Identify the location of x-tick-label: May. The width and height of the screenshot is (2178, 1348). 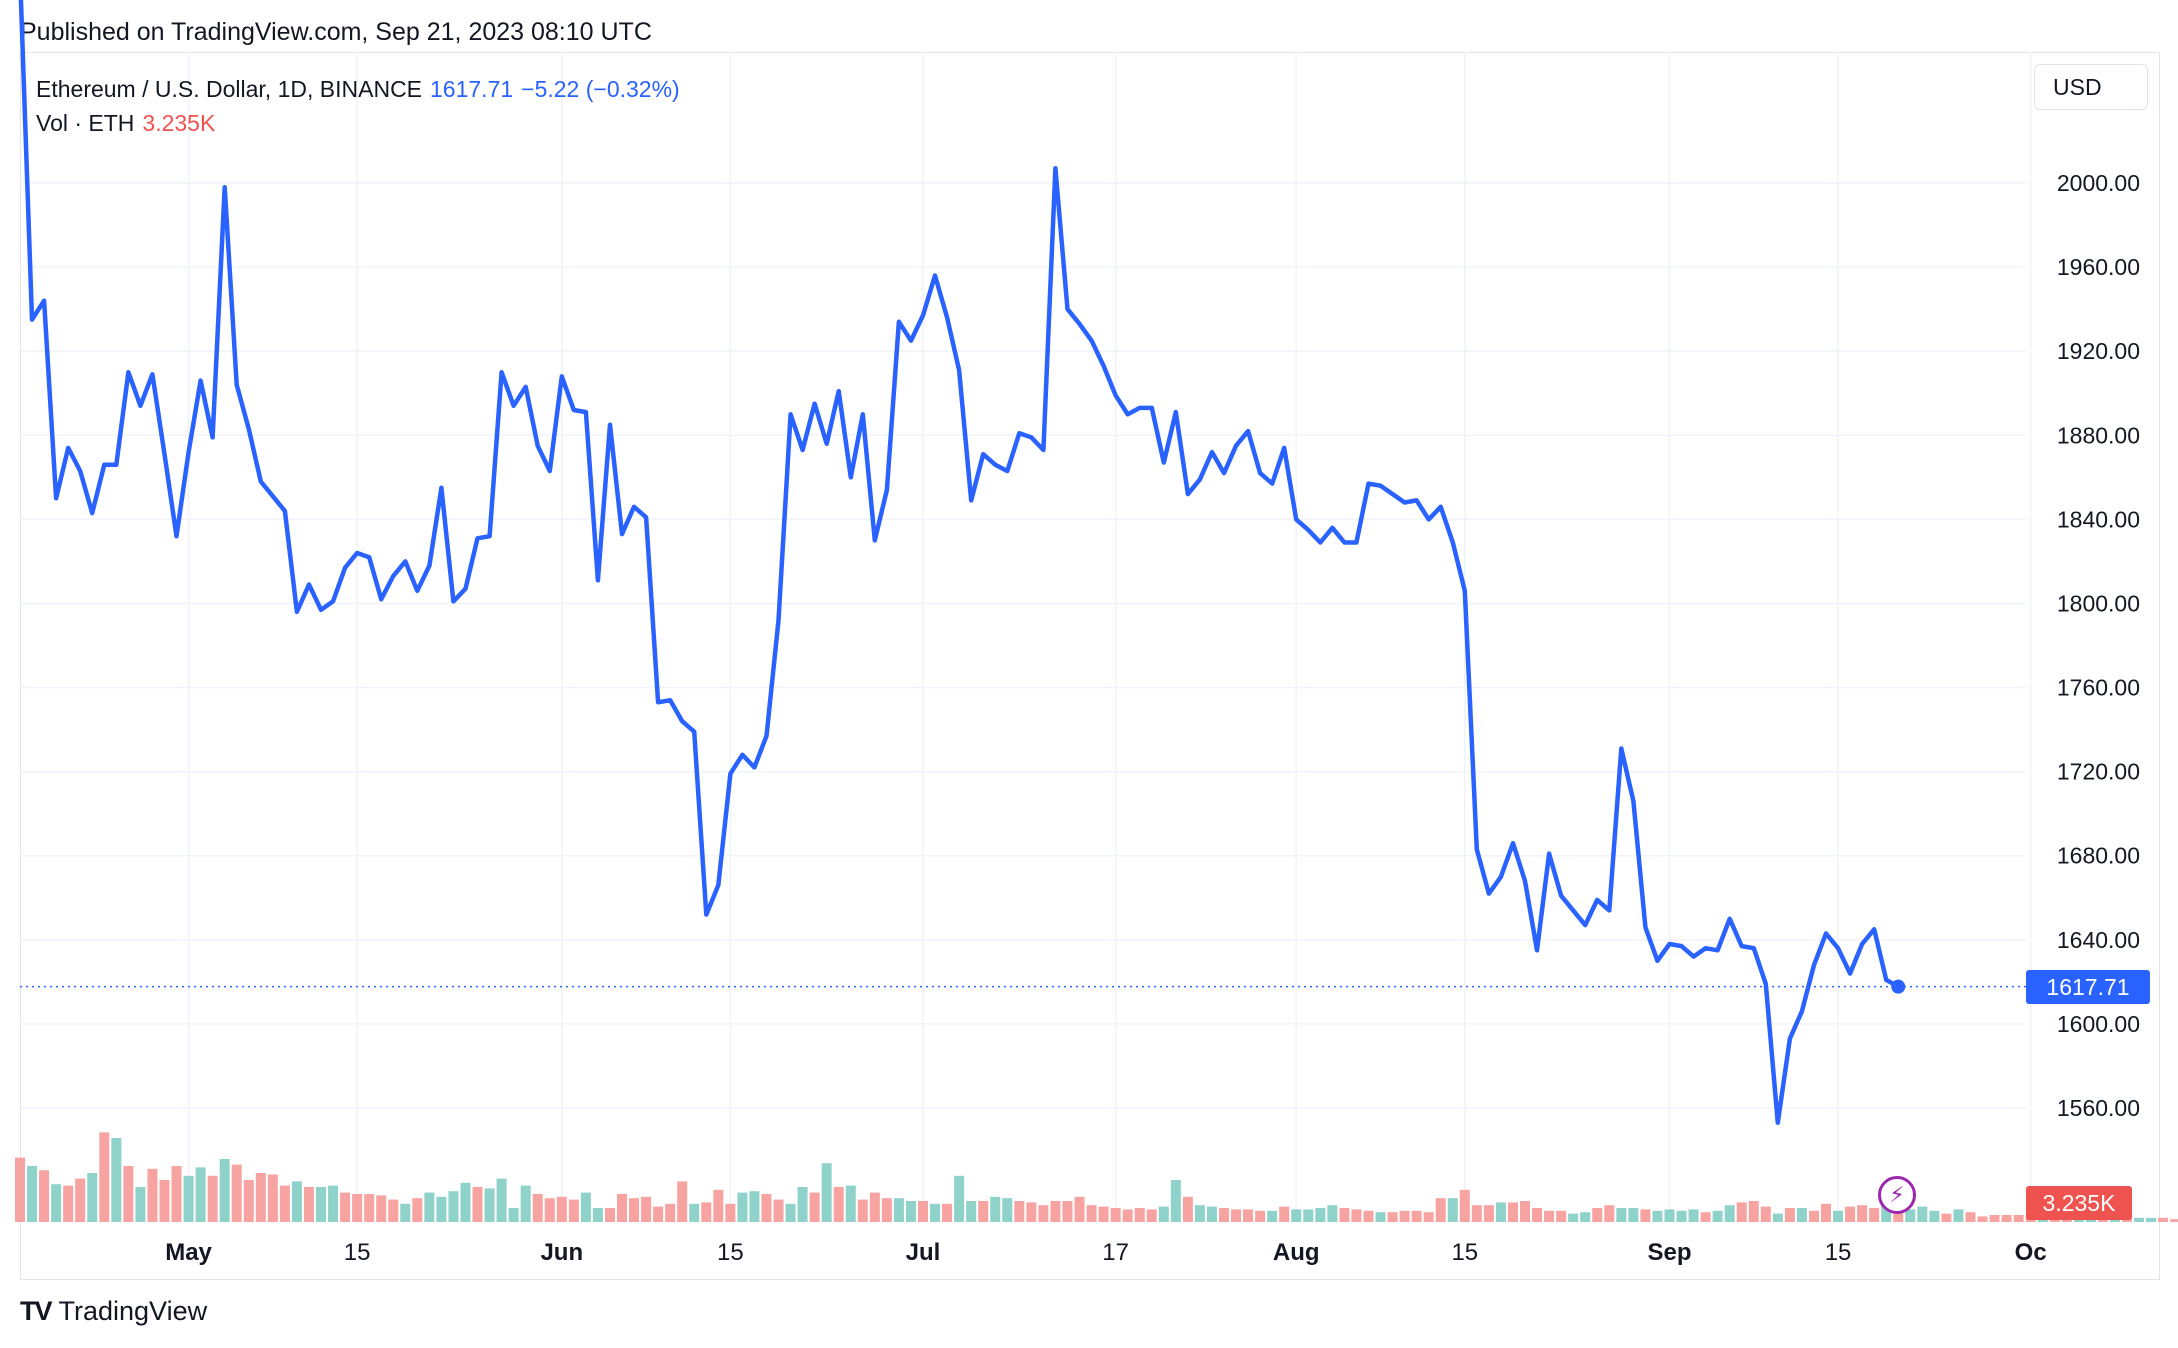
(188, 1252).